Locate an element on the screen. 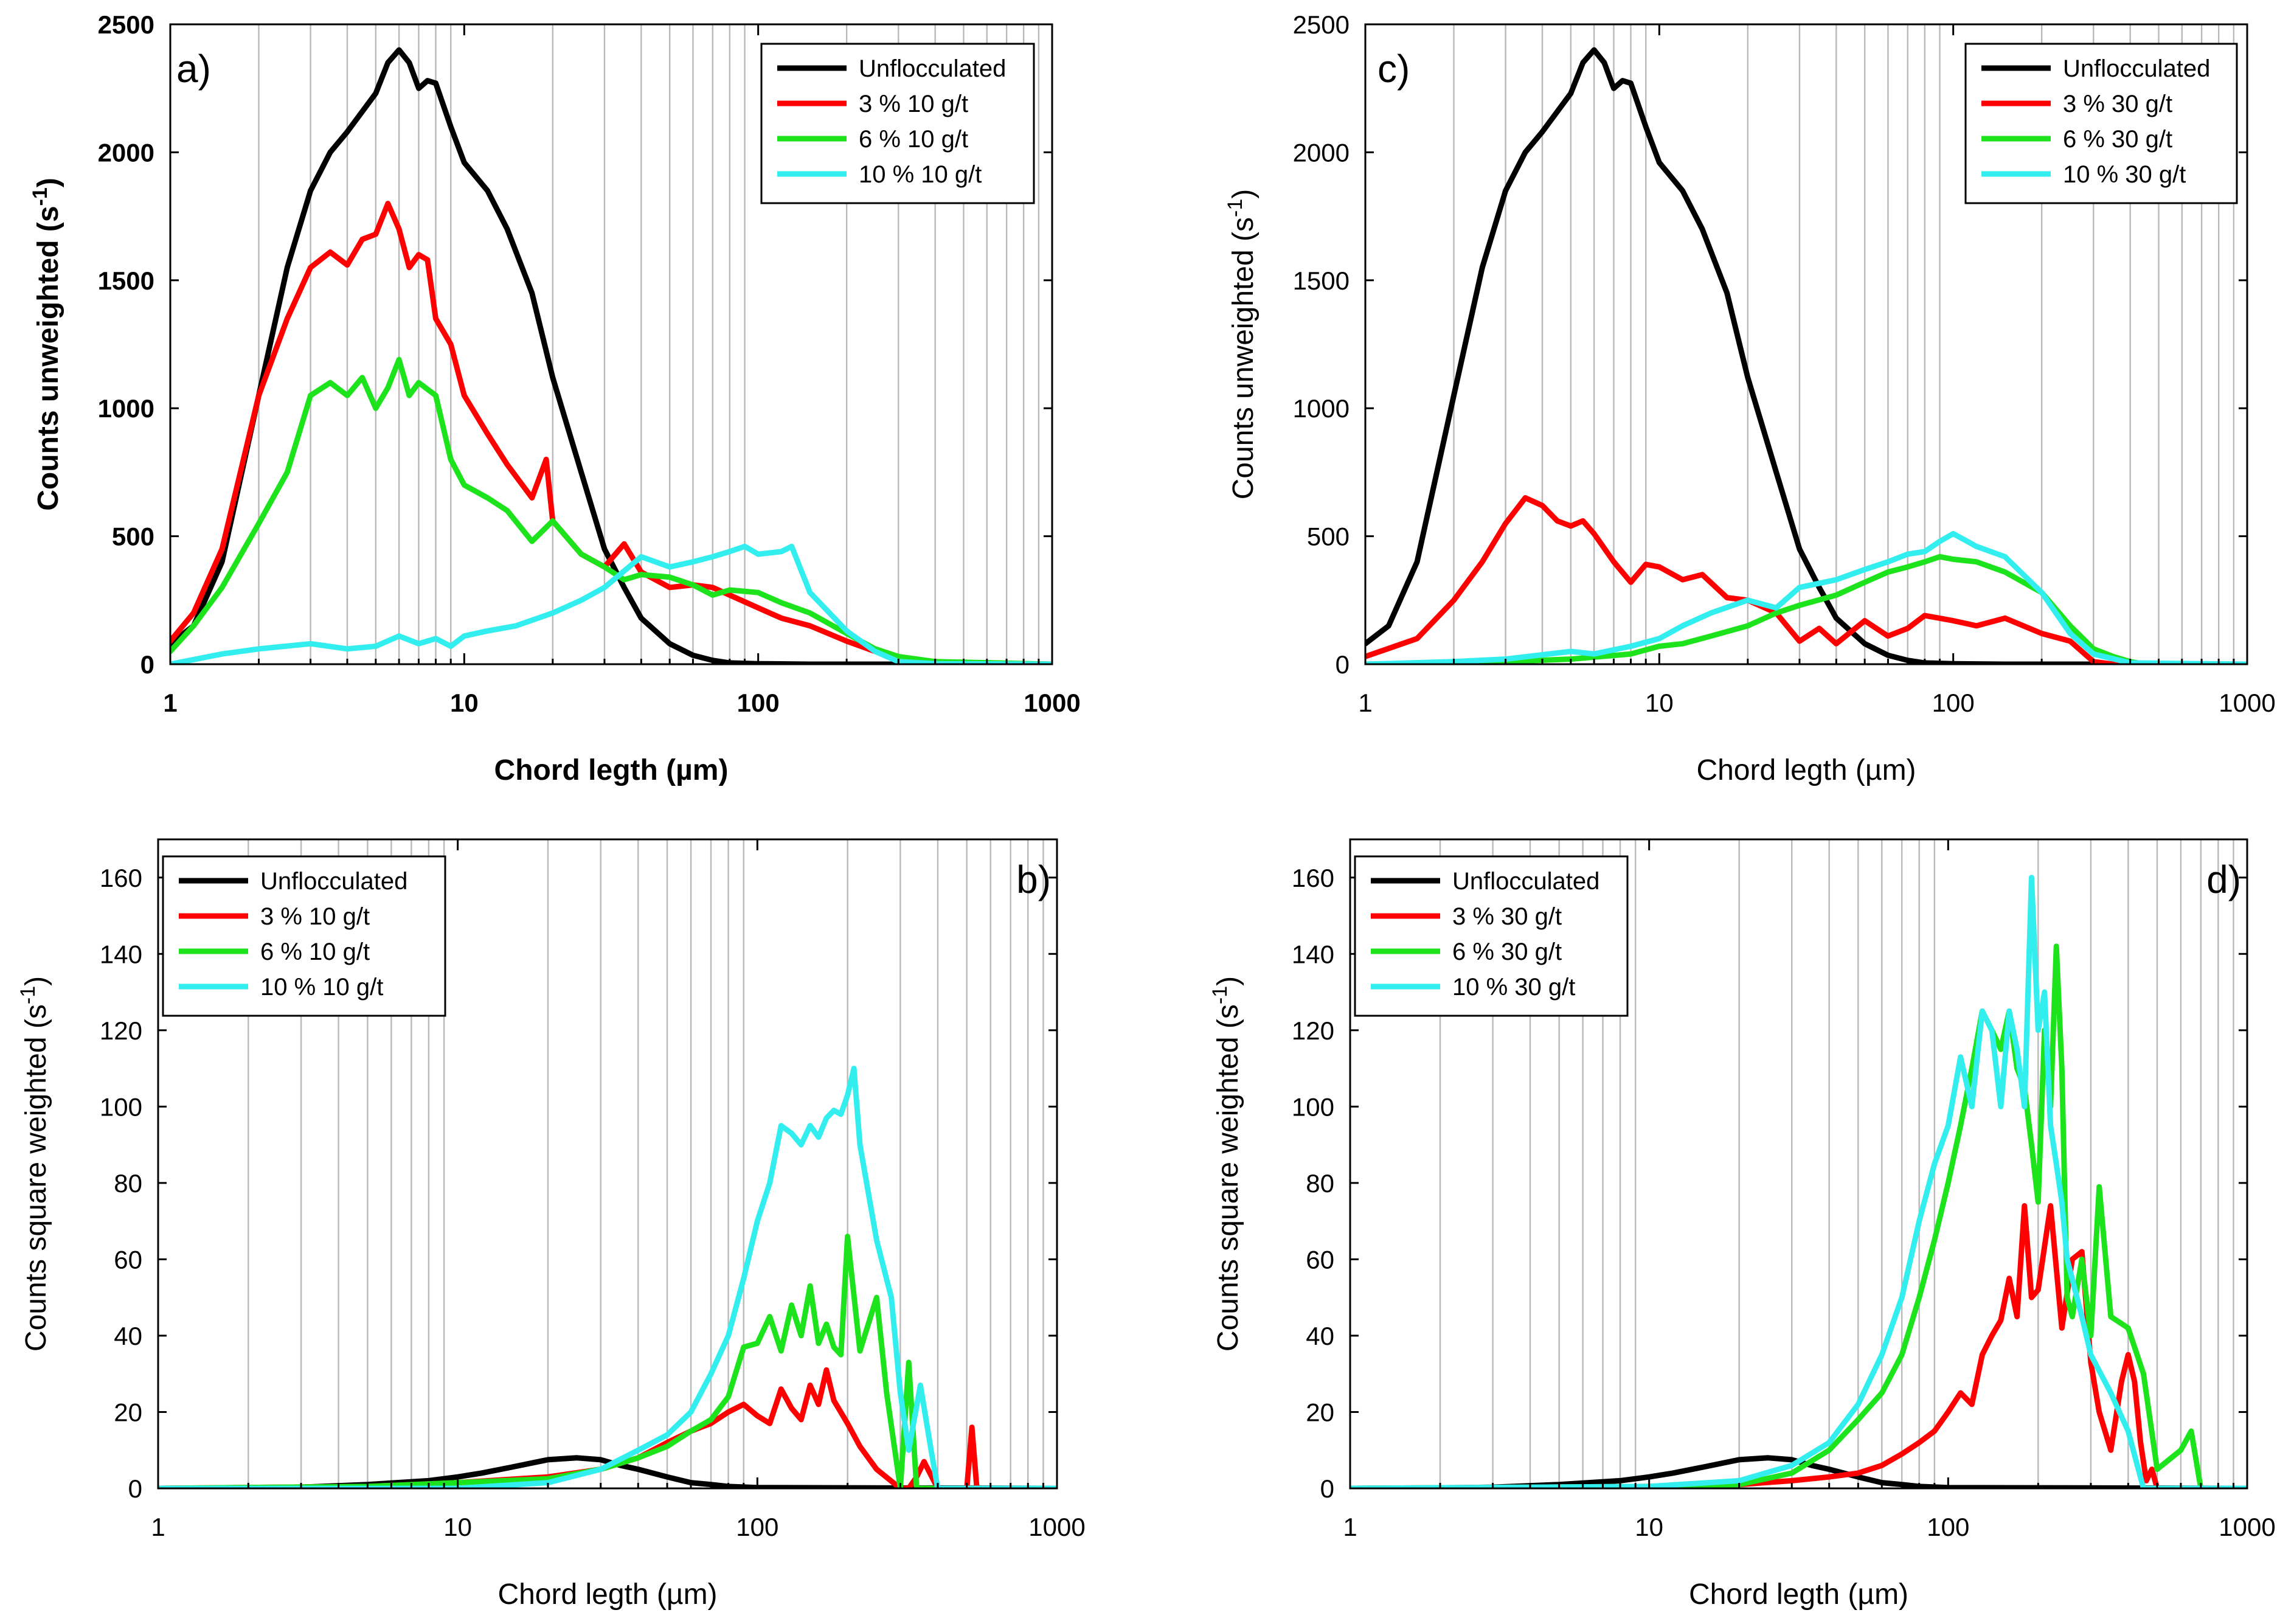  panel-letter: b) is located at coordinates (1033, 879).